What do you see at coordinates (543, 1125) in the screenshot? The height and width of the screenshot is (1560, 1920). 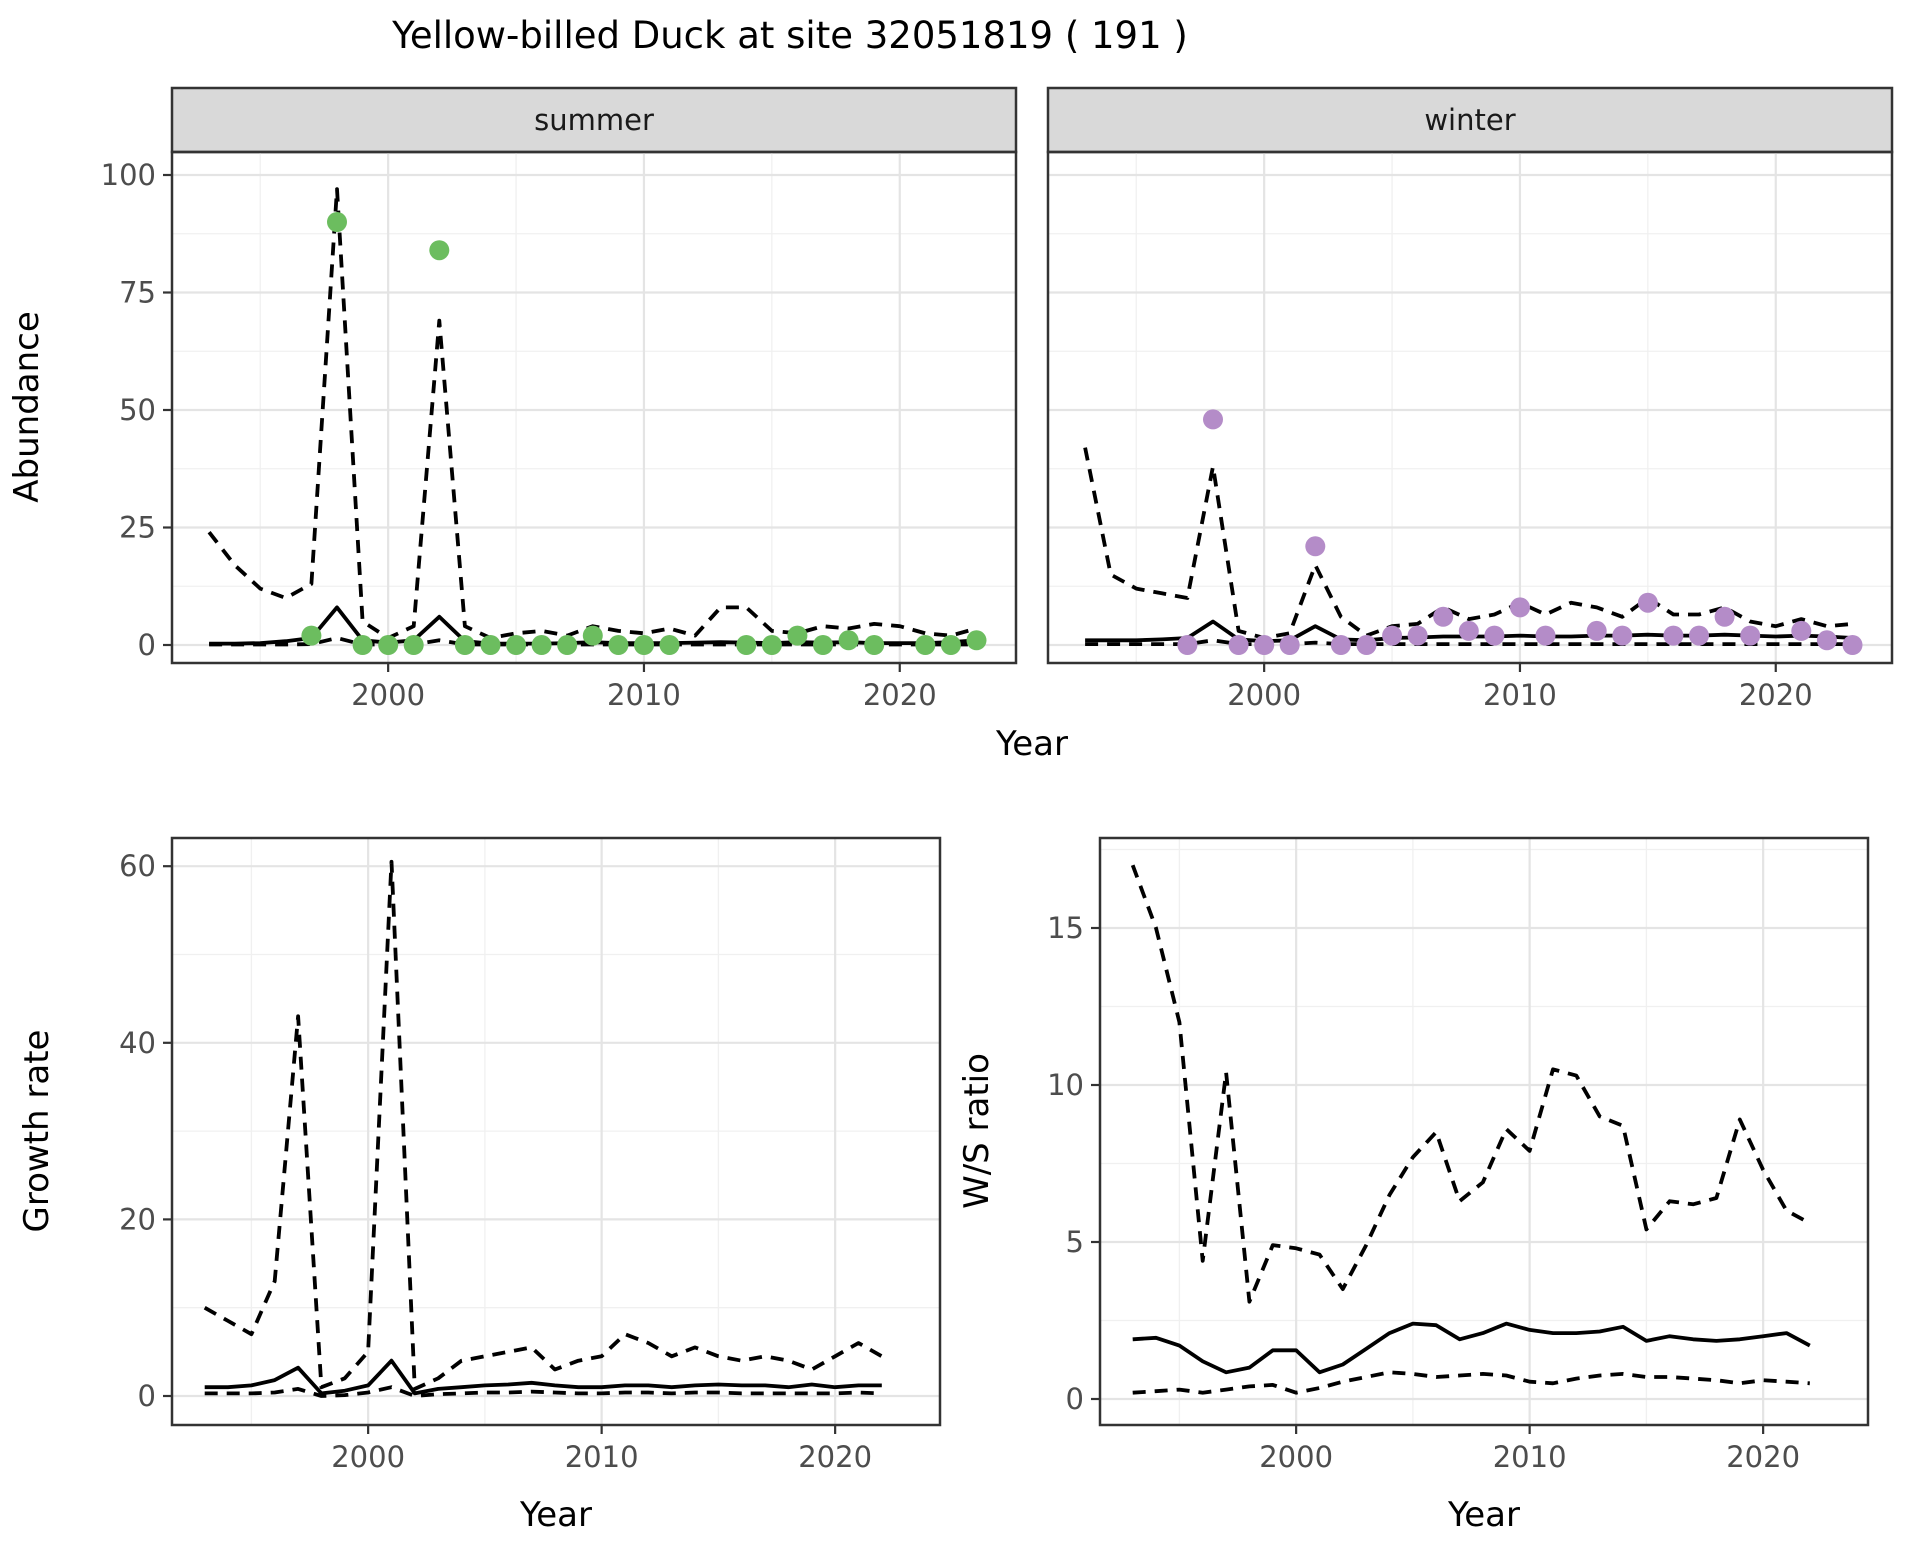 I see `growth-rate-upper-ci-line` at bounding box center [543, 1125].